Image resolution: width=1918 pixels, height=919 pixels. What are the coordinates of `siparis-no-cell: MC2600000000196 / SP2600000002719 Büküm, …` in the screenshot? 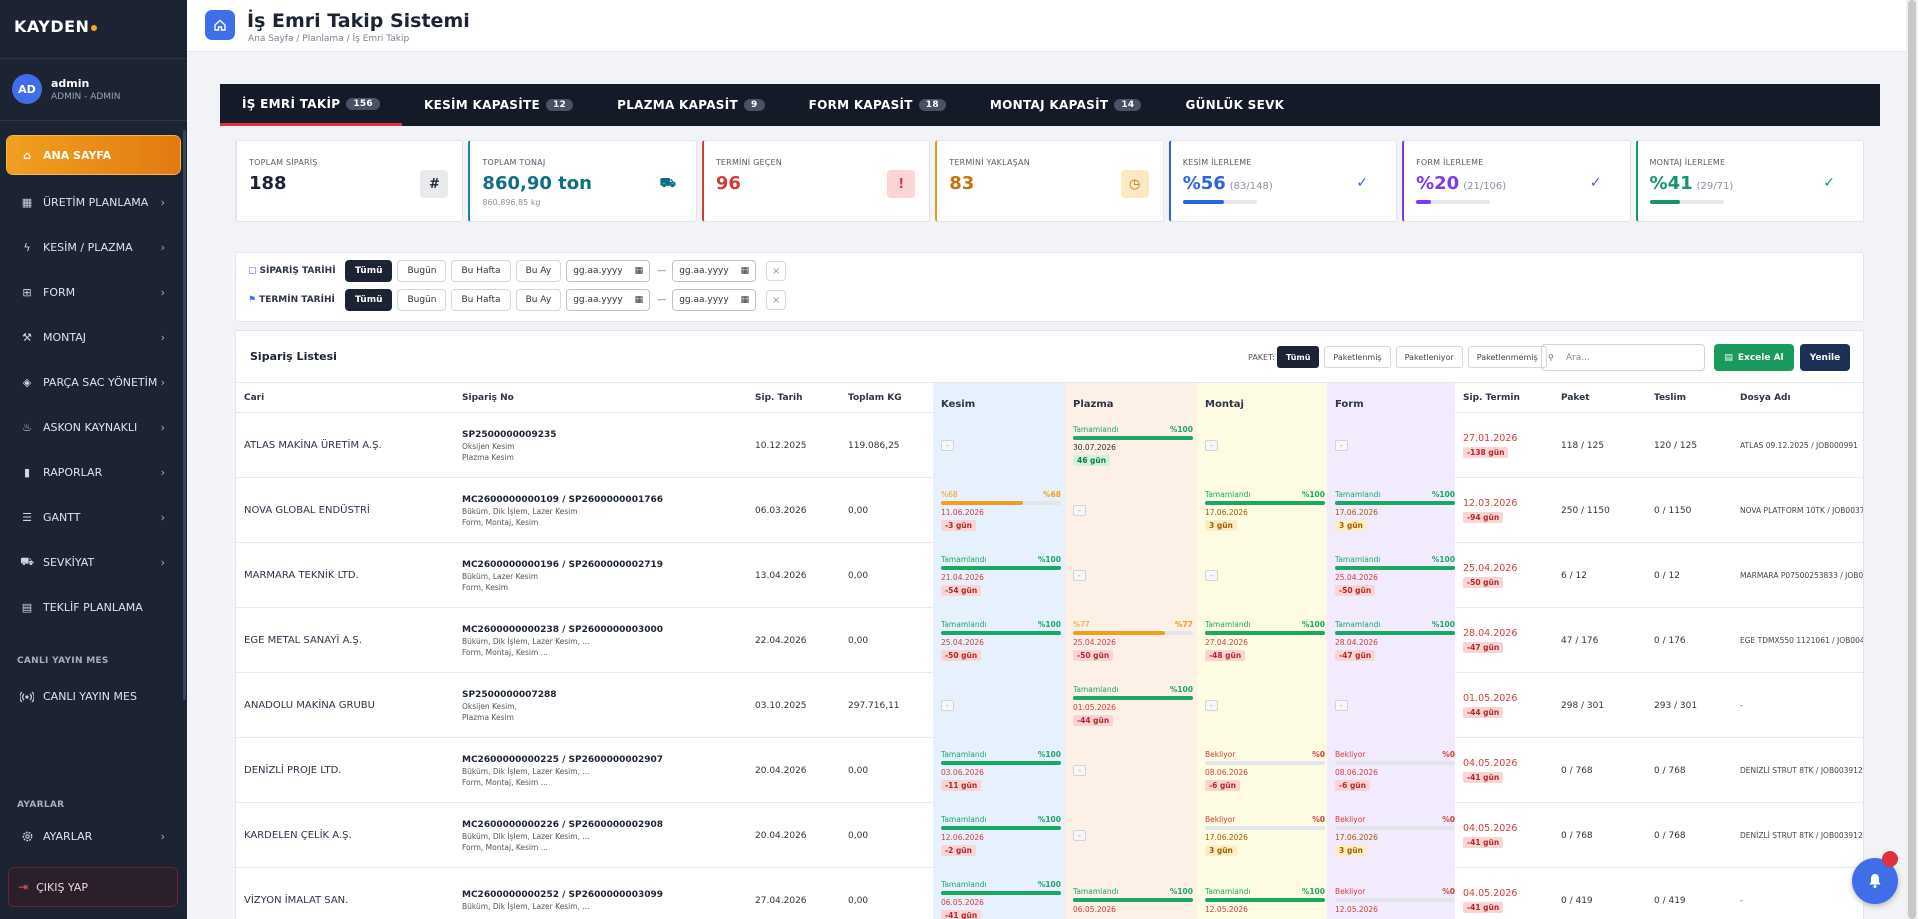 It's located at (563, 575).